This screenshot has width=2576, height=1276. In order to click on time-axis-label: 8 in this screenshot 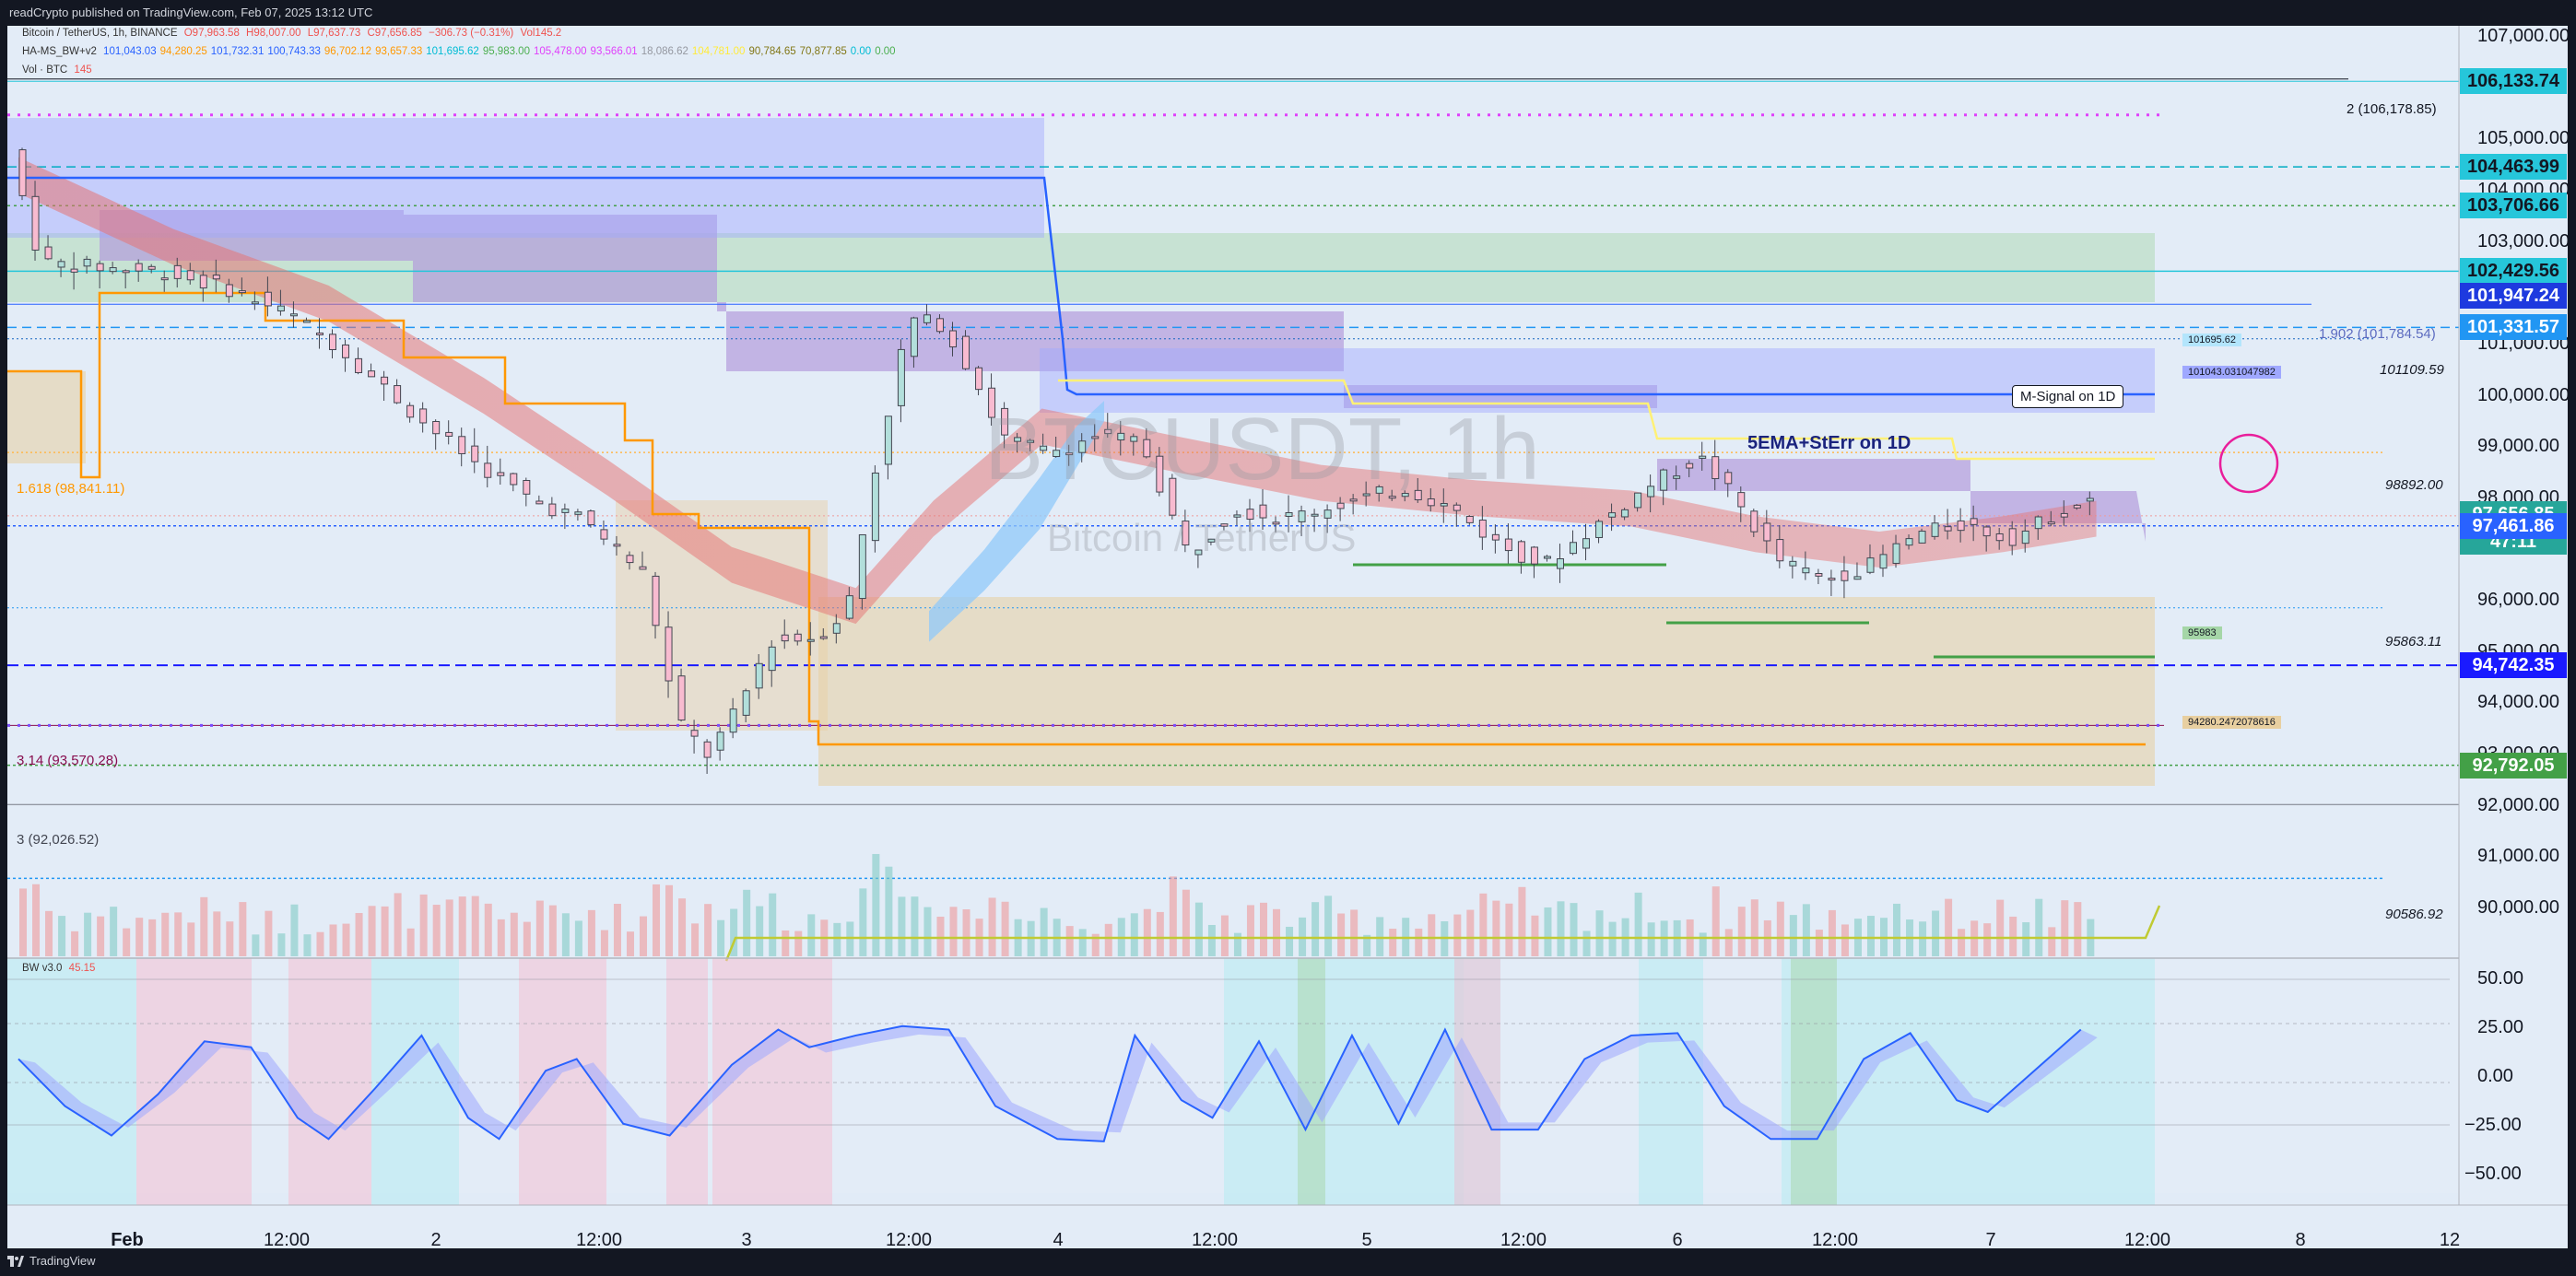, I will do `click(2300, 1240)`.